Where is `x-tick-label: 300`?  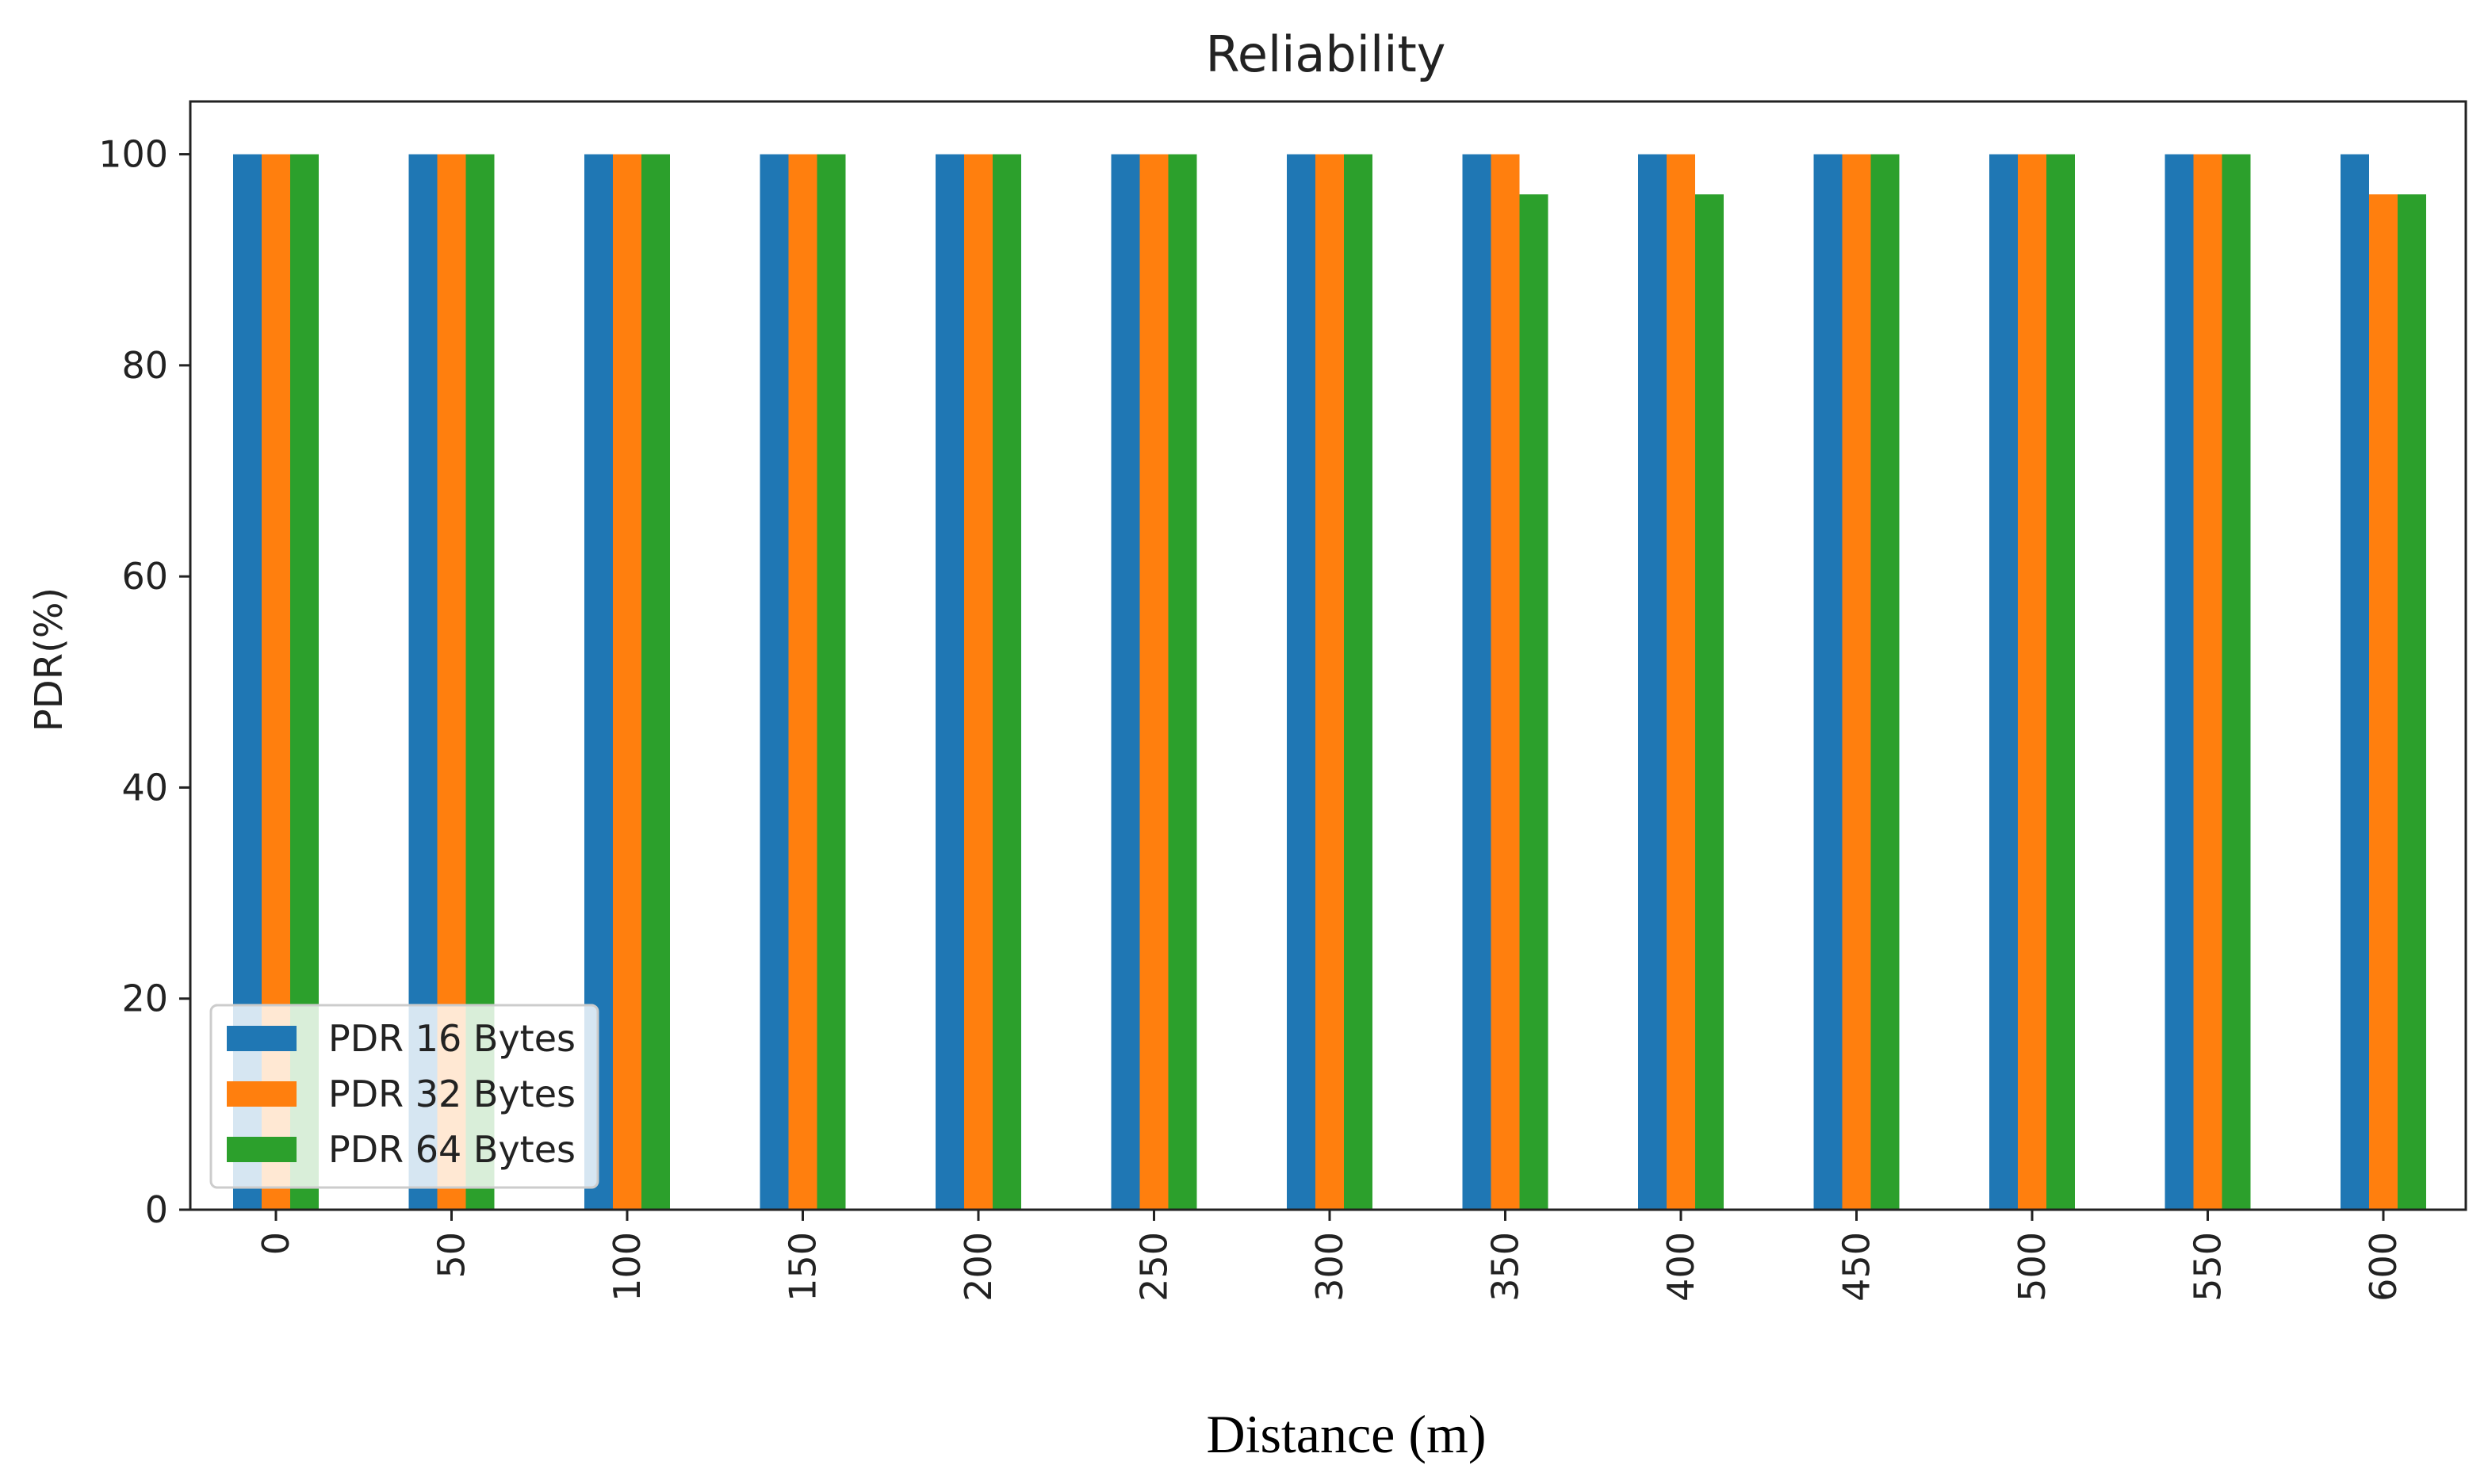 x-tick-label: 300 is located at coordinates (1329, 1267).